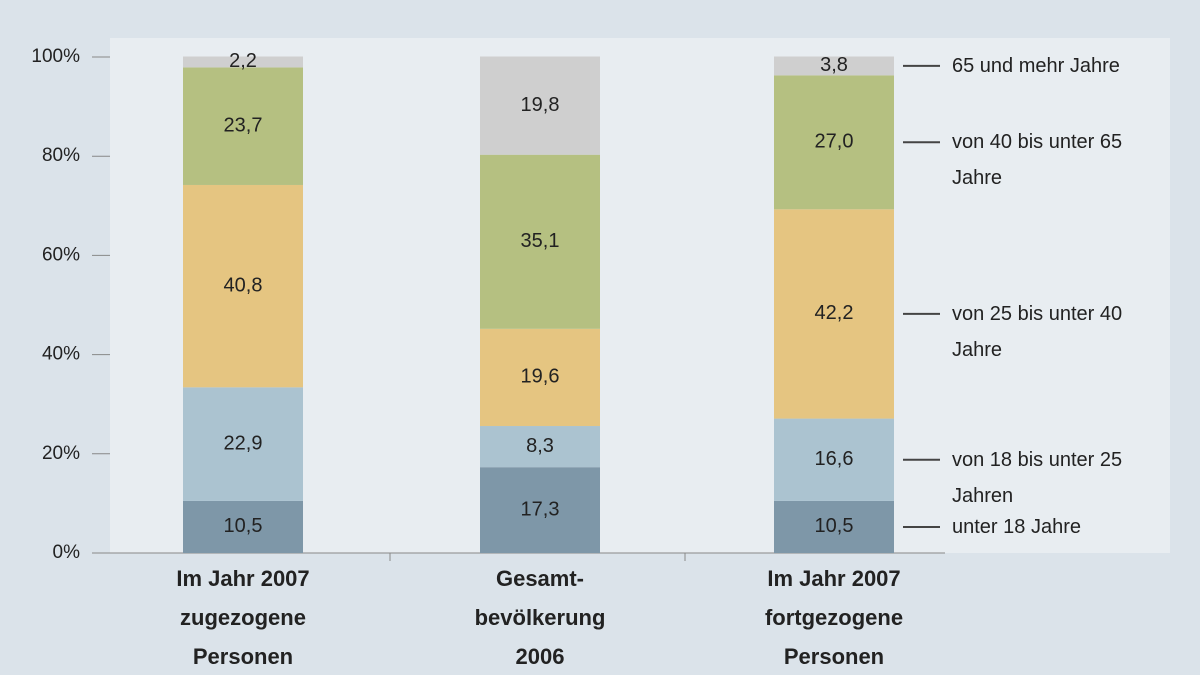 This screenshot has height=675, width=1200. I want to click on value-label: 3,8, so click(834, 65).